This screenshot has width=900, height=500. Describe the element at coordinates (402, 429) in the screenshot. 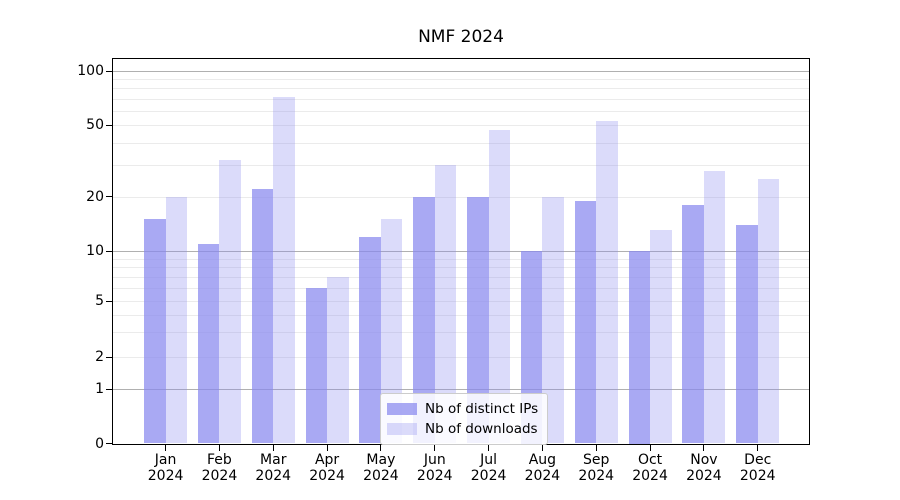

I see `legend-swatch-downloads` at that location.